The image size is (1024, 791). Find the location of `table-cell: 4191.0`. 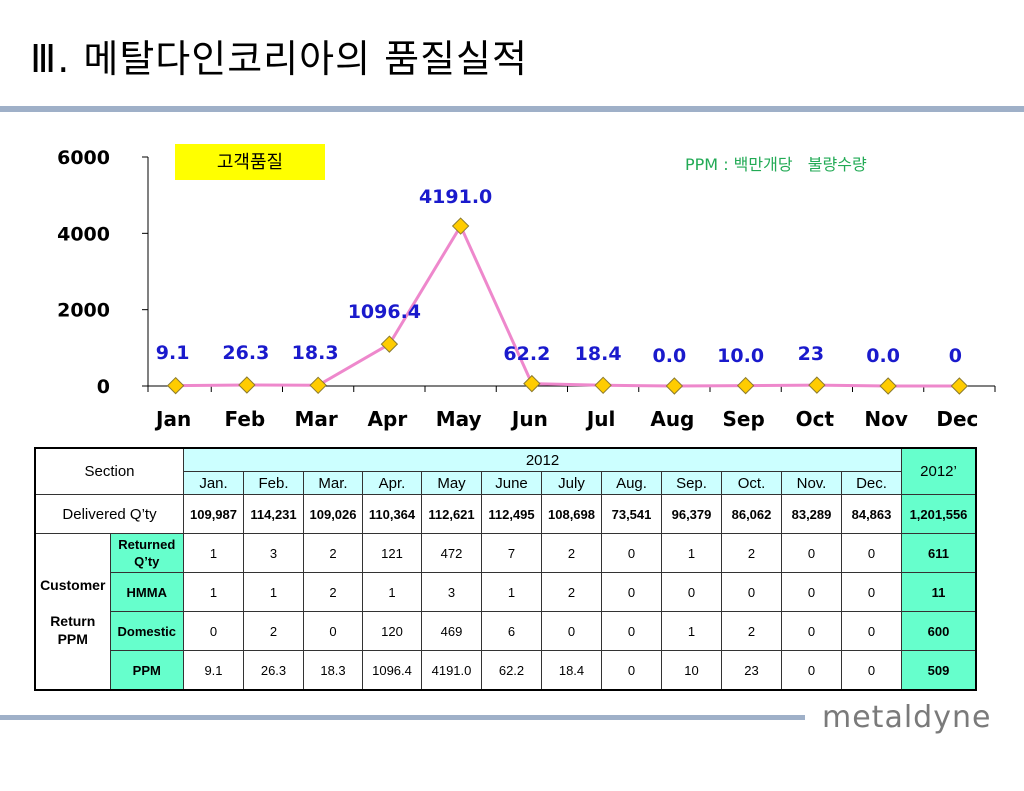

table-cell: 4191.0 is located at coordinates (451, 670).